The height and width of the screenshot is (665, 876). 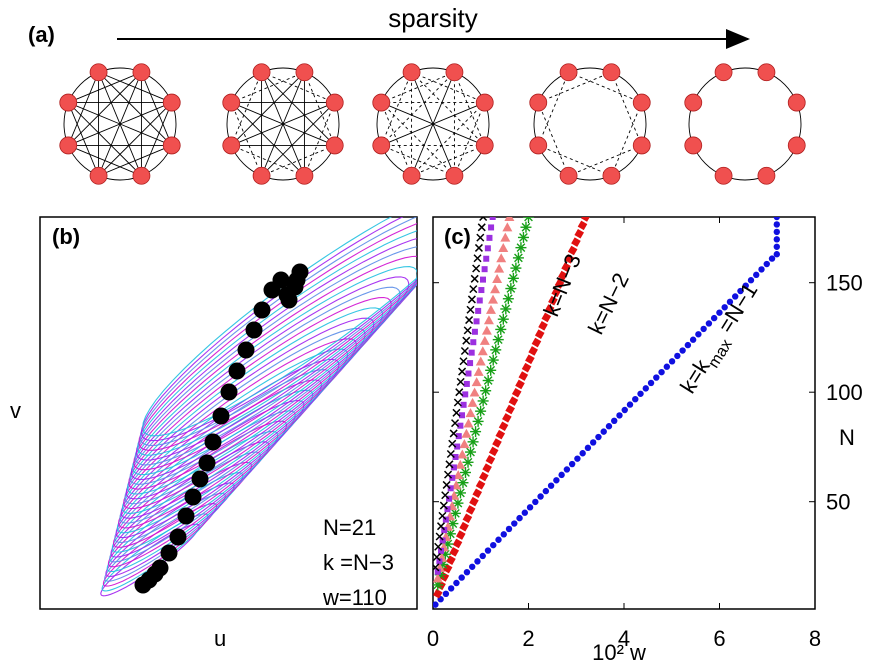 What do you see at coordinates (528, 638) in the screenshot?
I see `x-tick-label: 2` at bounding box center [528, 638].